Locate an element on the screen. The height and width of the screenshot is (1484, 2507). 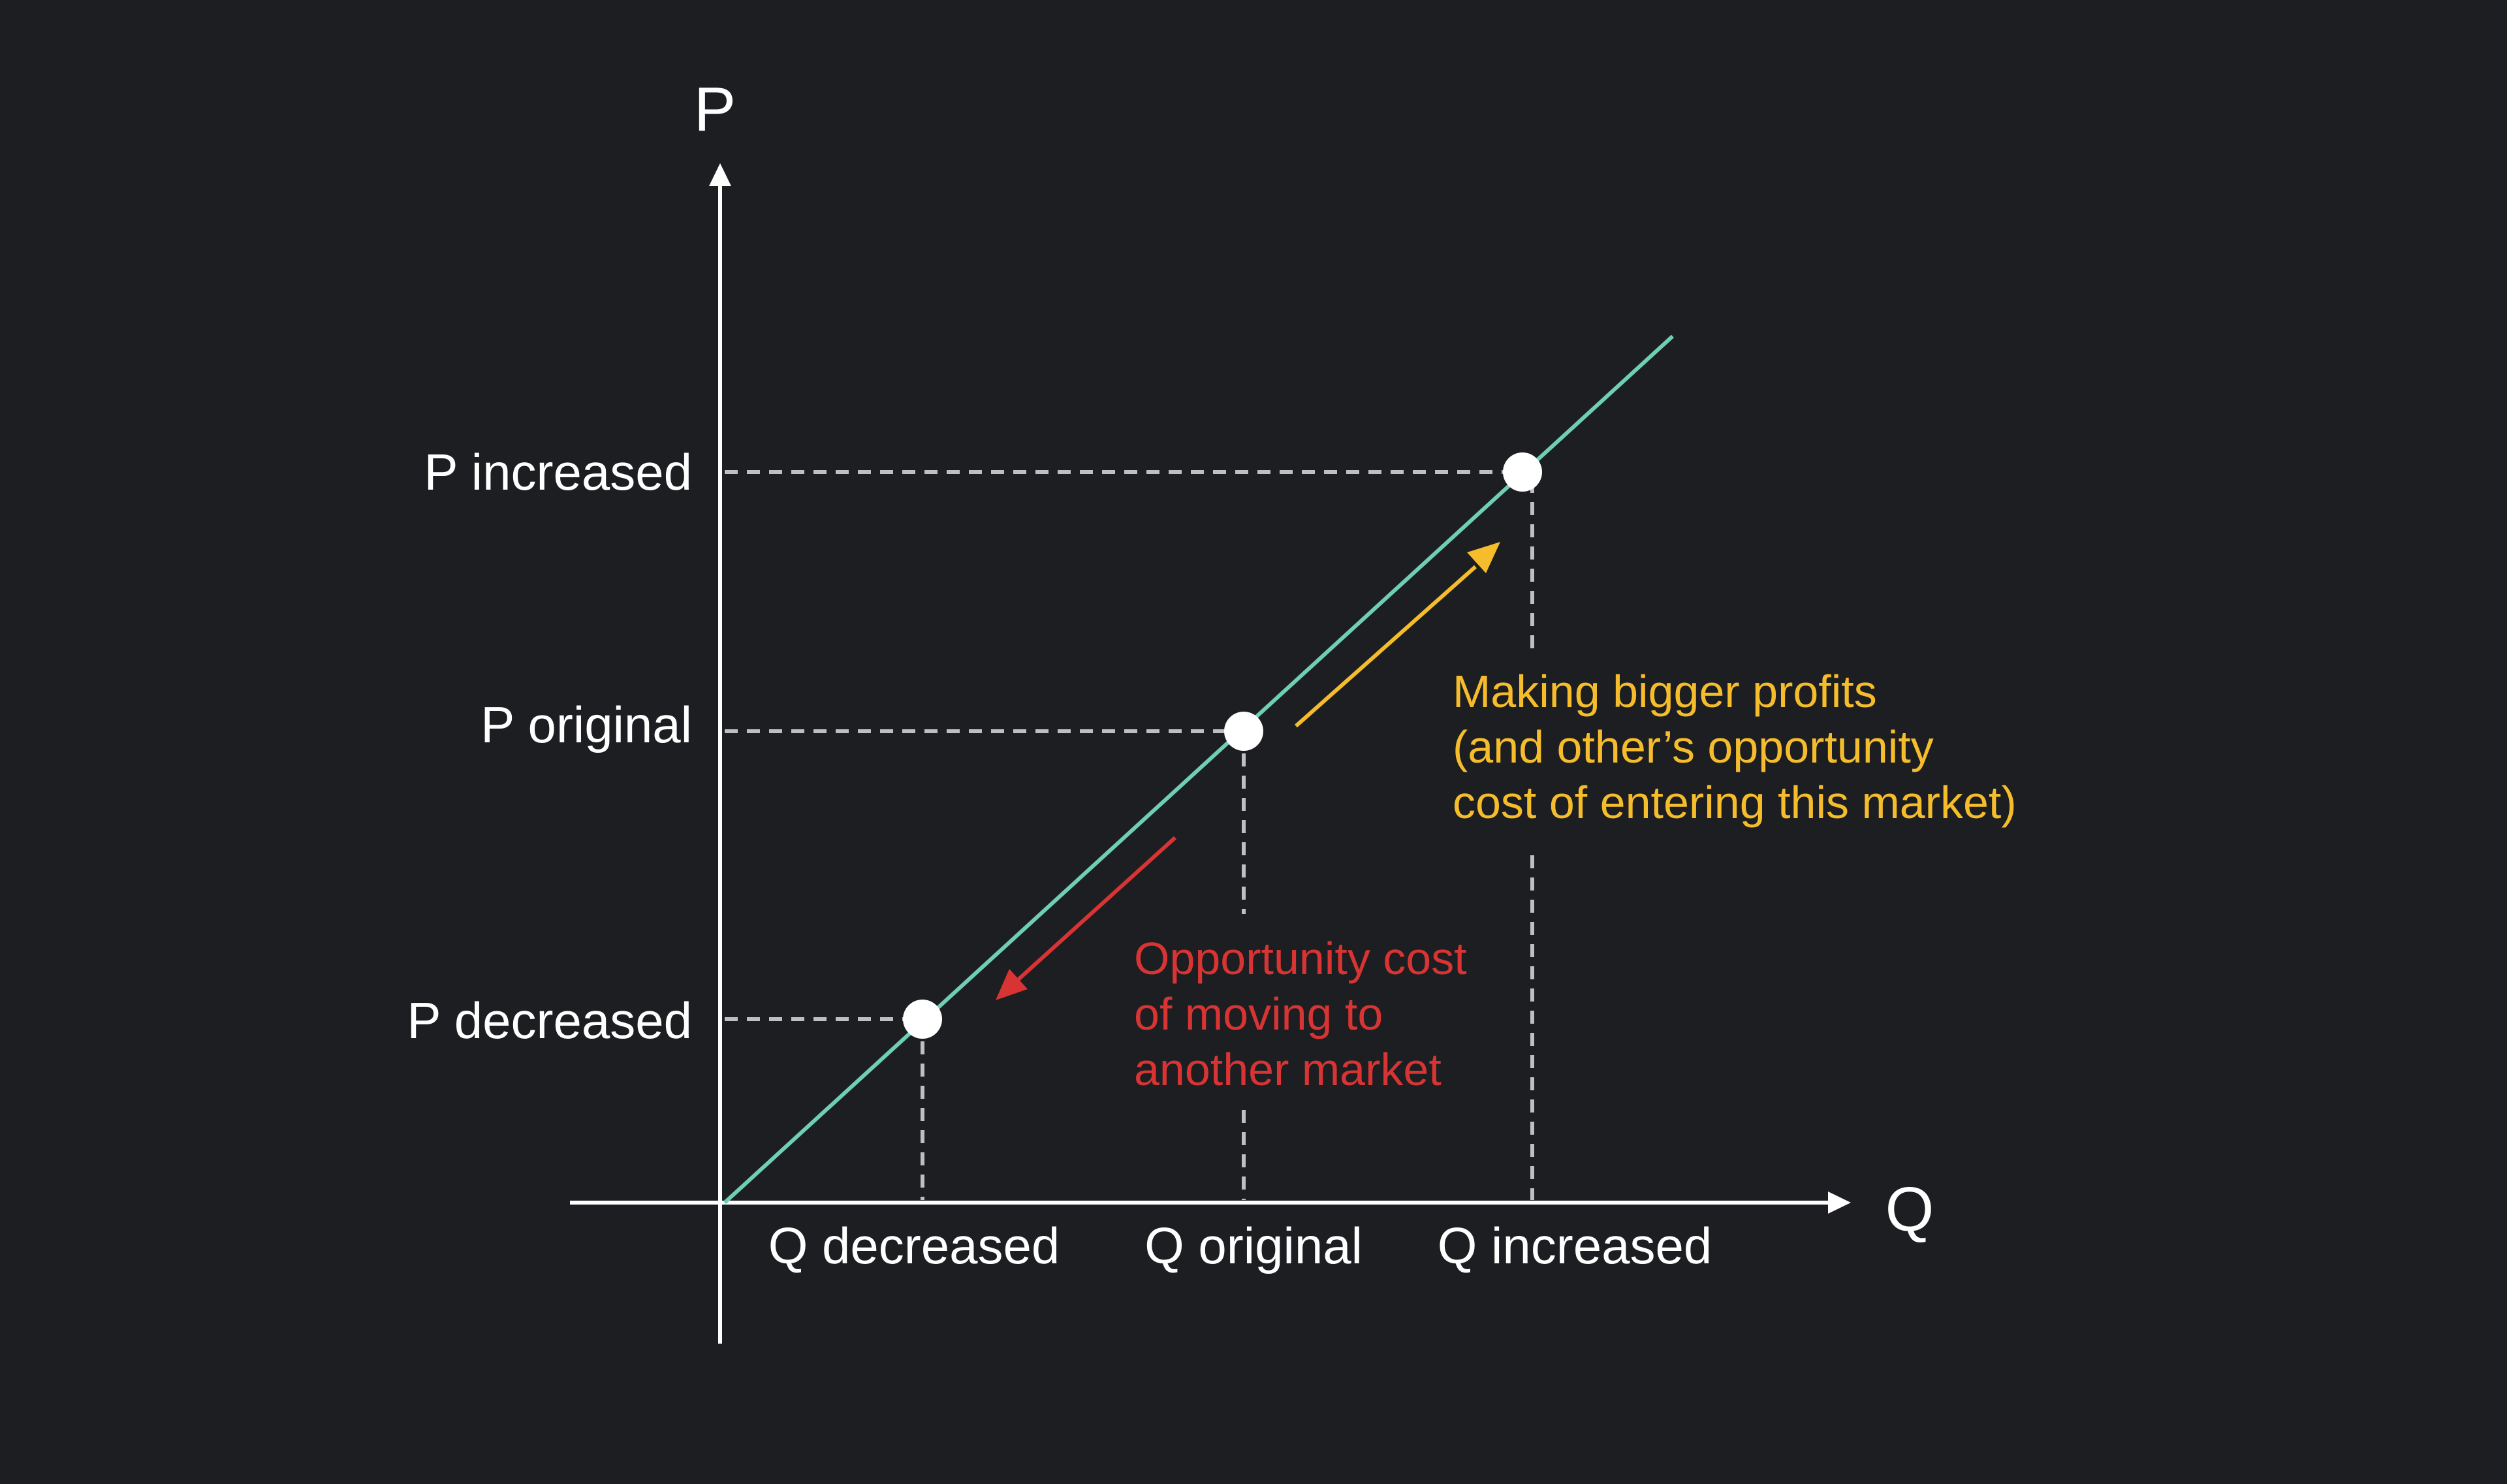
y-axis-title: P is located at coordinates (715, 109).